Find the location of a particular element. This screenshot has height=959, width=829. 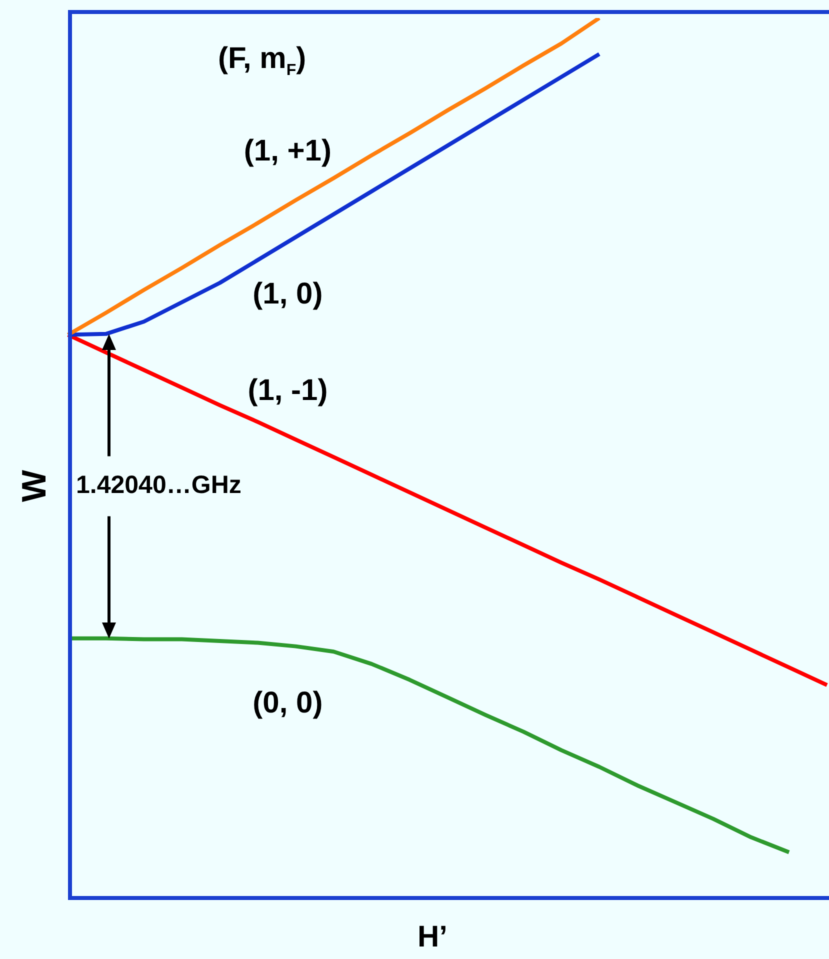

annotation: 1.42040…GHz is located at coordinates (159, 485).